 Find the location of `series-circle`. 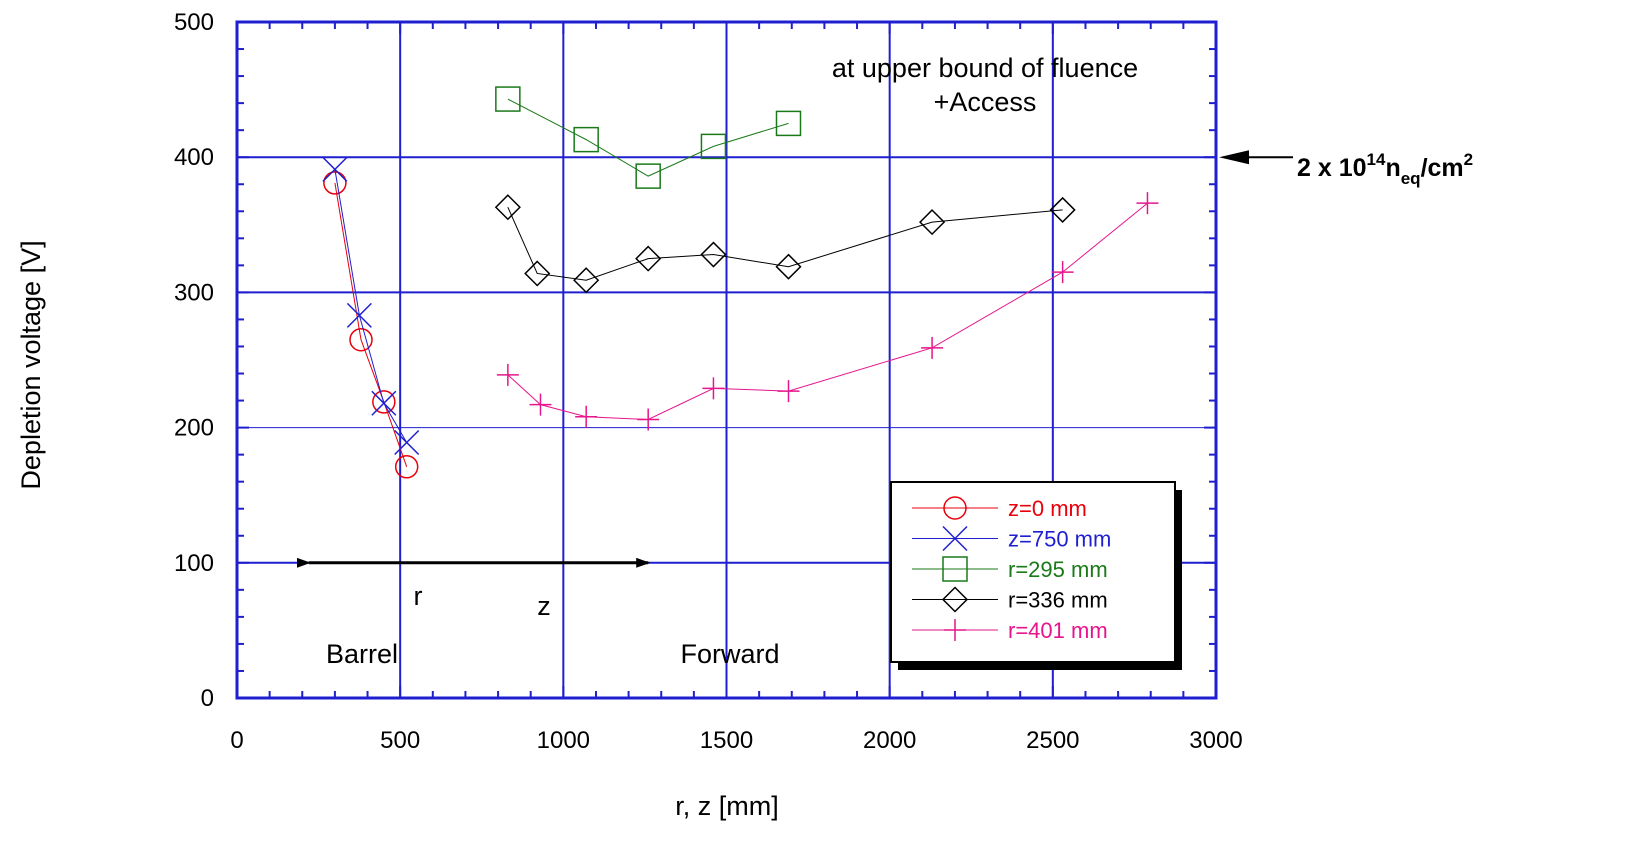

series-circle is located at coordinates (371, 325).